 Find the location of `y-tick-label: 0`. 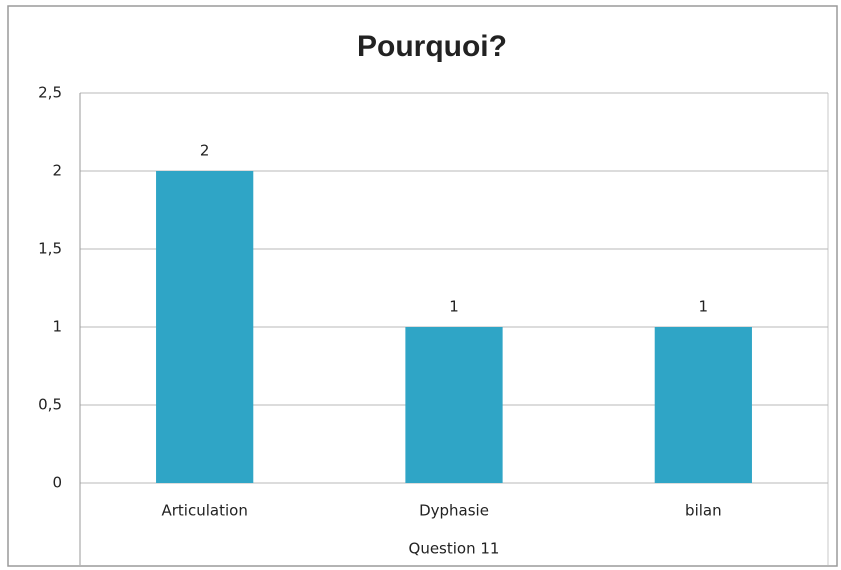

y-tick-label: 0 is located at coordinates (57, 483).